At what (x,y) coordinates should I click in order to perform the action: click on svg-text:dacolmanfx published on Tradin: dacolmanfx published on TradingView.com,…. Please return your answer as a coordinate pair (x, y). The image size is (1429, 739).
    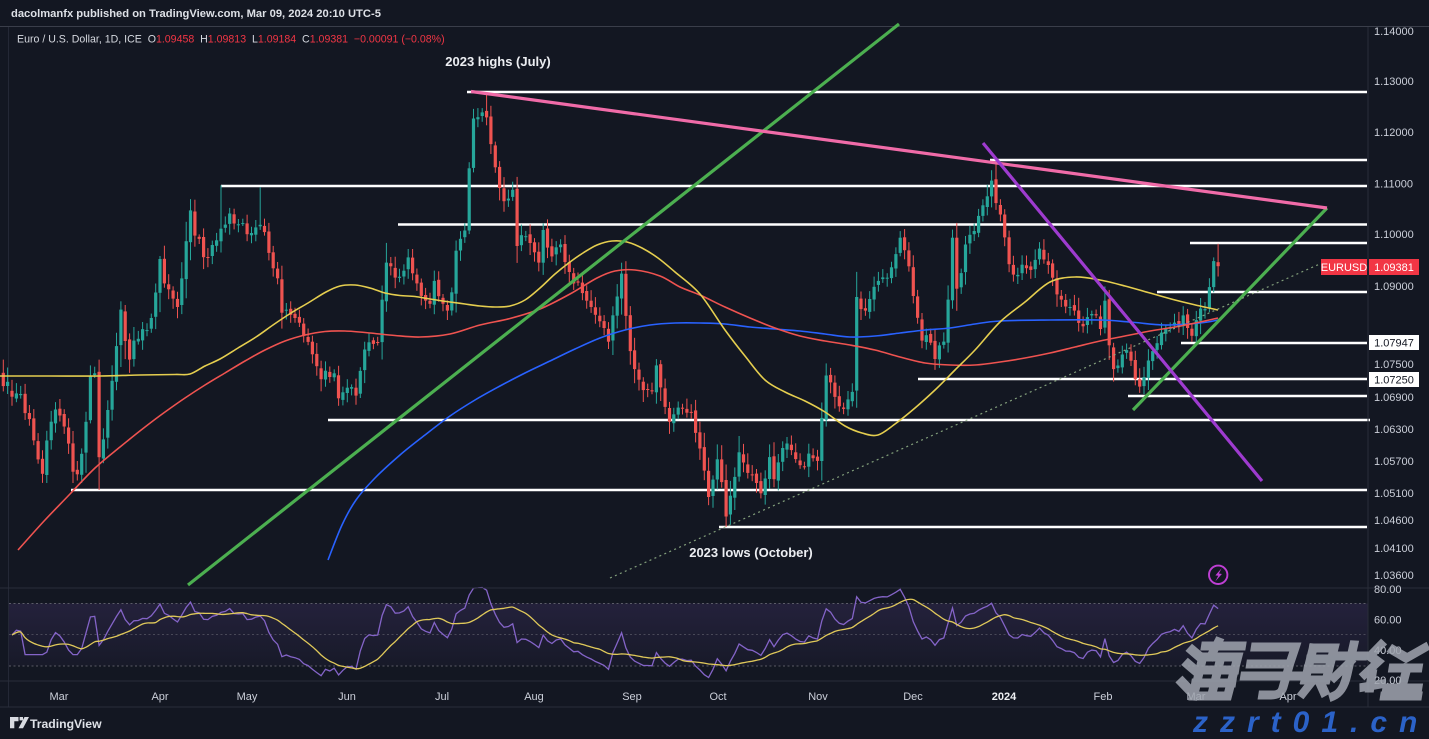
    Looking at the image, I should click on (196, 14).